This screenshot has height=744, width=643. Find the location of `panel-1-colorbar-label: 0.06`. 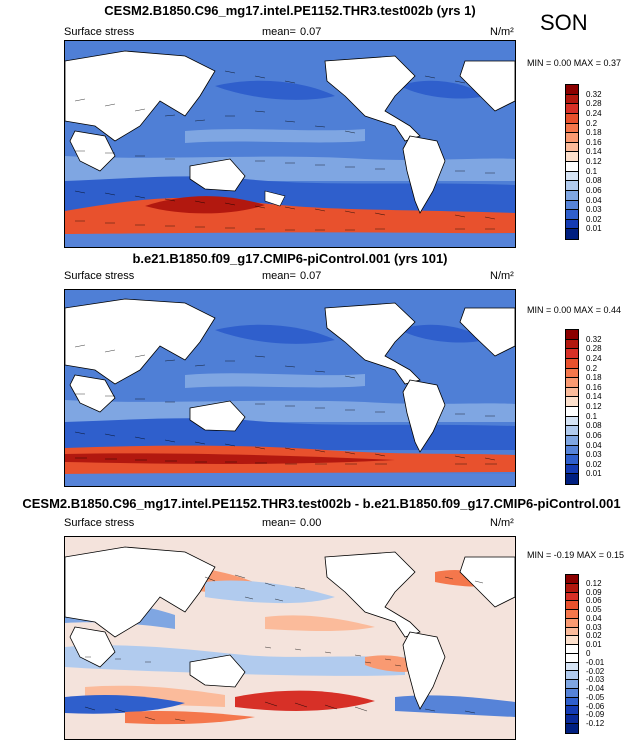

panel-1-colorbar-label: 0.06 is located at coordinates (594, 190).